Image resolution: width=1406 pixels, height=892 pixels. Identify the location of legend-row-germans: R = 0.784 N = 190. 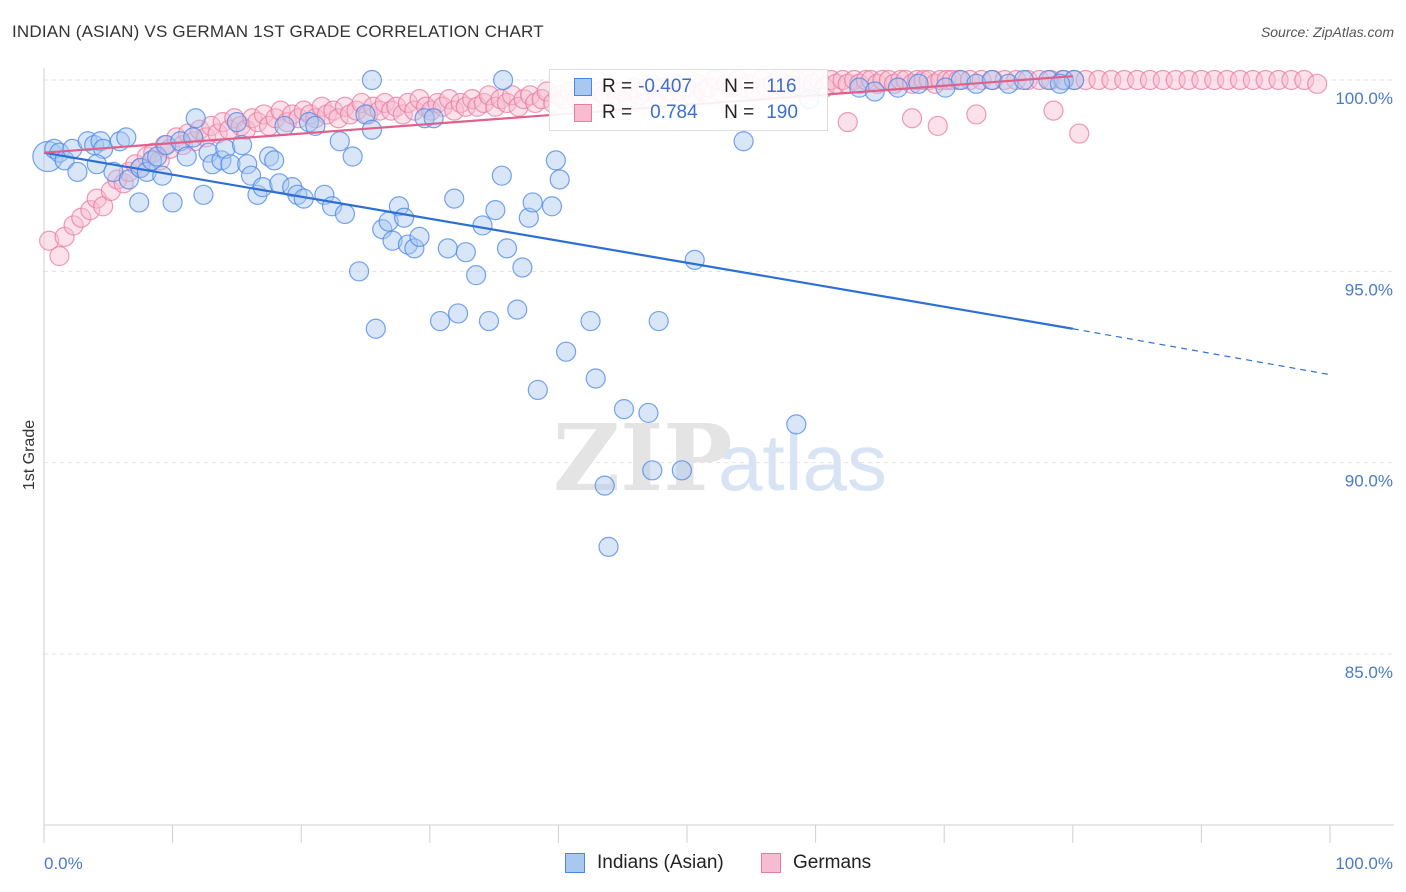
(686, 113).